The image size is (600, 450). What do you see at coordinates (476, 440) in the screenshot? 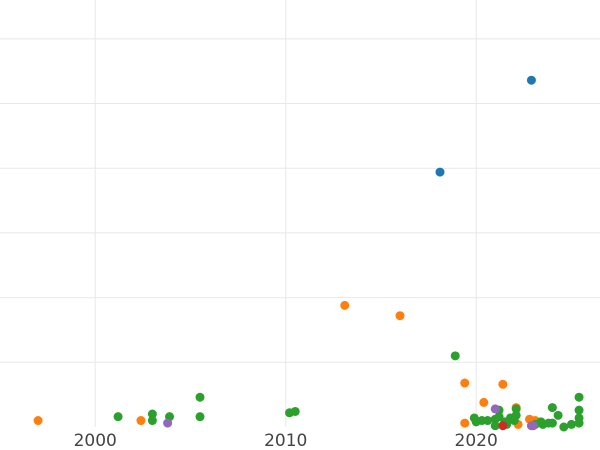
I see `x-tick-label: 2020` at bounding box center [476, 440].